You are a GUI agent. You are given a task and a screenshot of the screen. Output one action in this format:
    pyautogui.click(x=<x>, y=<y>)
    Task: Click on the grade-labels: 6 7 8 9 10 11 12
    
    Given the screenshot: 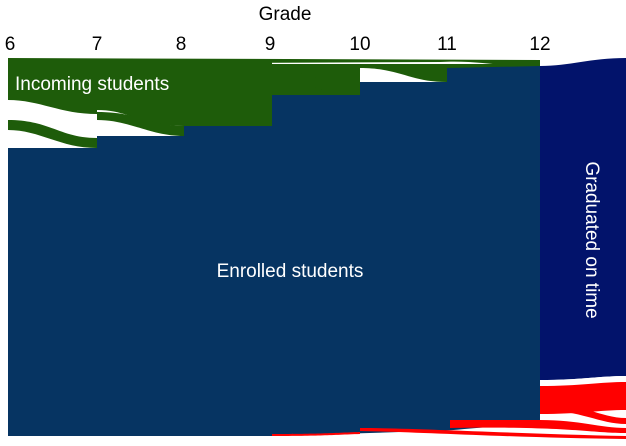 What is the action you would take?
    pyautogui.click(x=278, y=44)
    